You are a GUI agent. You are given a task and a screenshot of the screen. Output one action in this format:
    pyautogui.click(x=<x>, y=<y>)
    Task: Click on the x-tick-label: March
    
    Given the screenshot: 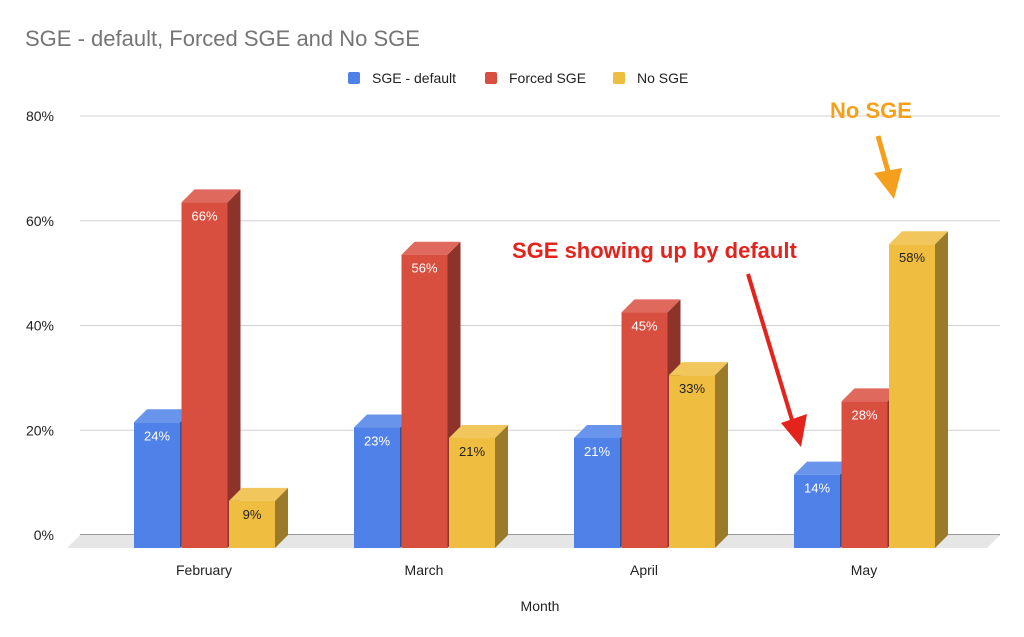 What is the action you would take?
    pyautogui.click(x=424, y=570)
    